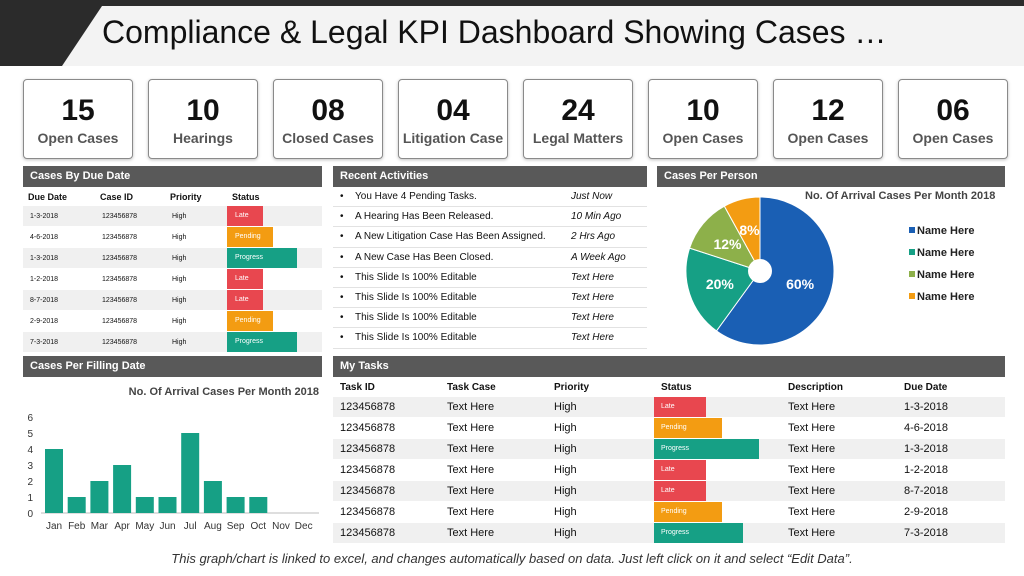 This screenshot has width=1024, height=576. Describe the element at coordinates (203, 110) in the screenshot. I see `kpi-value: 10` at that location.